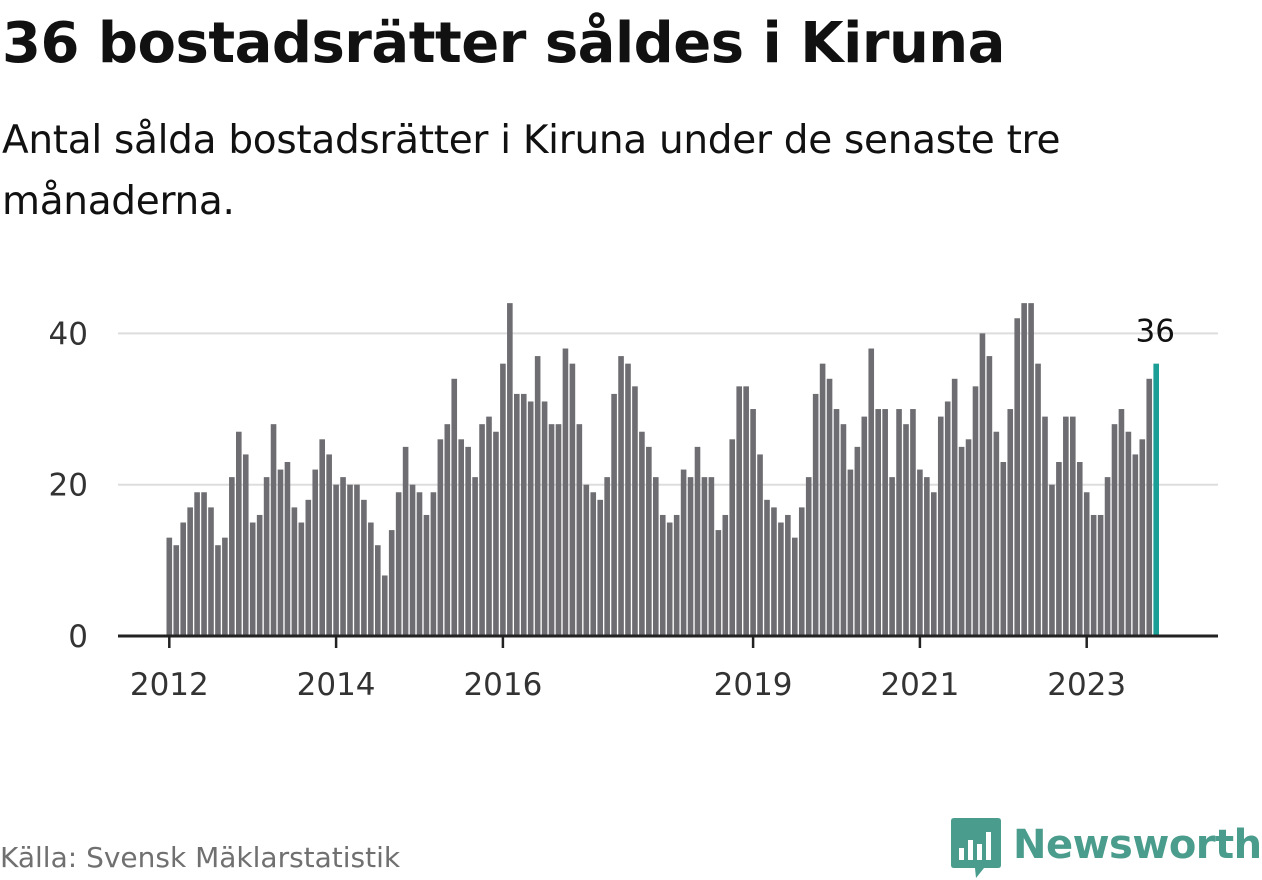 The height and width of the screenshot is (880, 1262). What do you see at coordinates (668, 641) in the screenshot?
I see `axes` at bounding box center [668, 641].